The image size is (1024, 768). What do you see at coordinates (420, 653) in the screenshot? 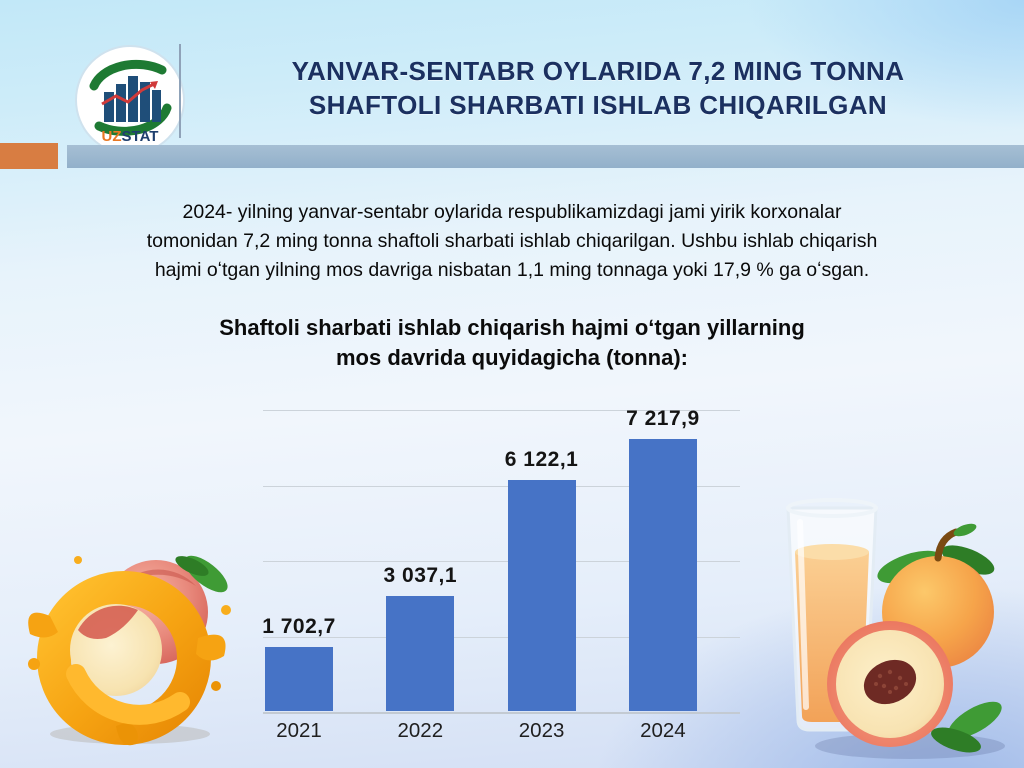
I see `bar-2022` at bounding box center [420, 653].